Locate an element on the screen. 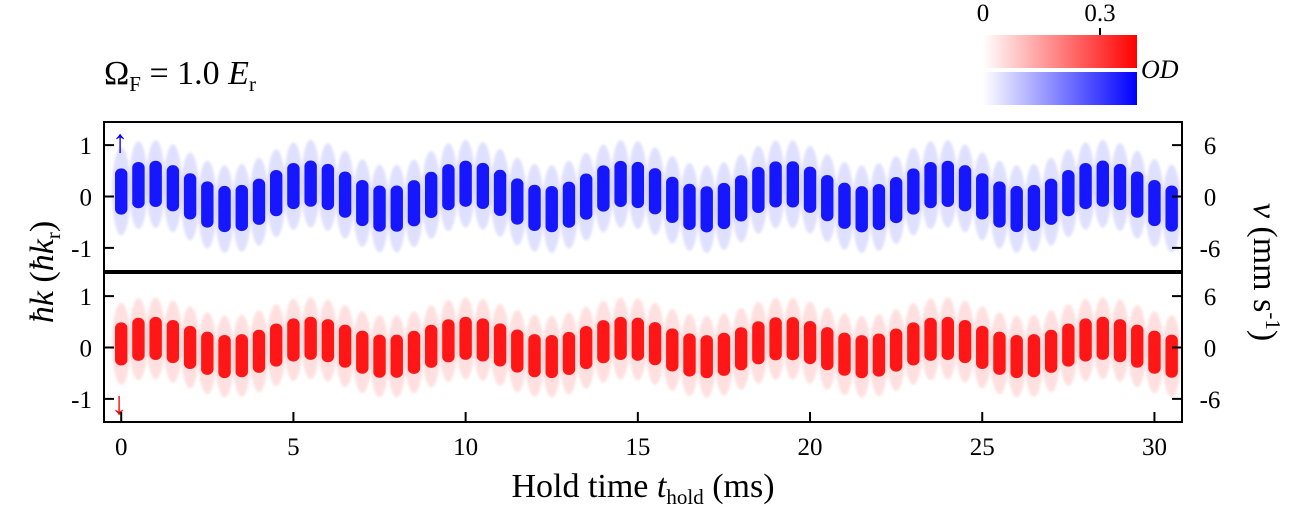 This screenshot has height=510, width=1299. title-omega-sub: F is located at coordinates (135, 84).